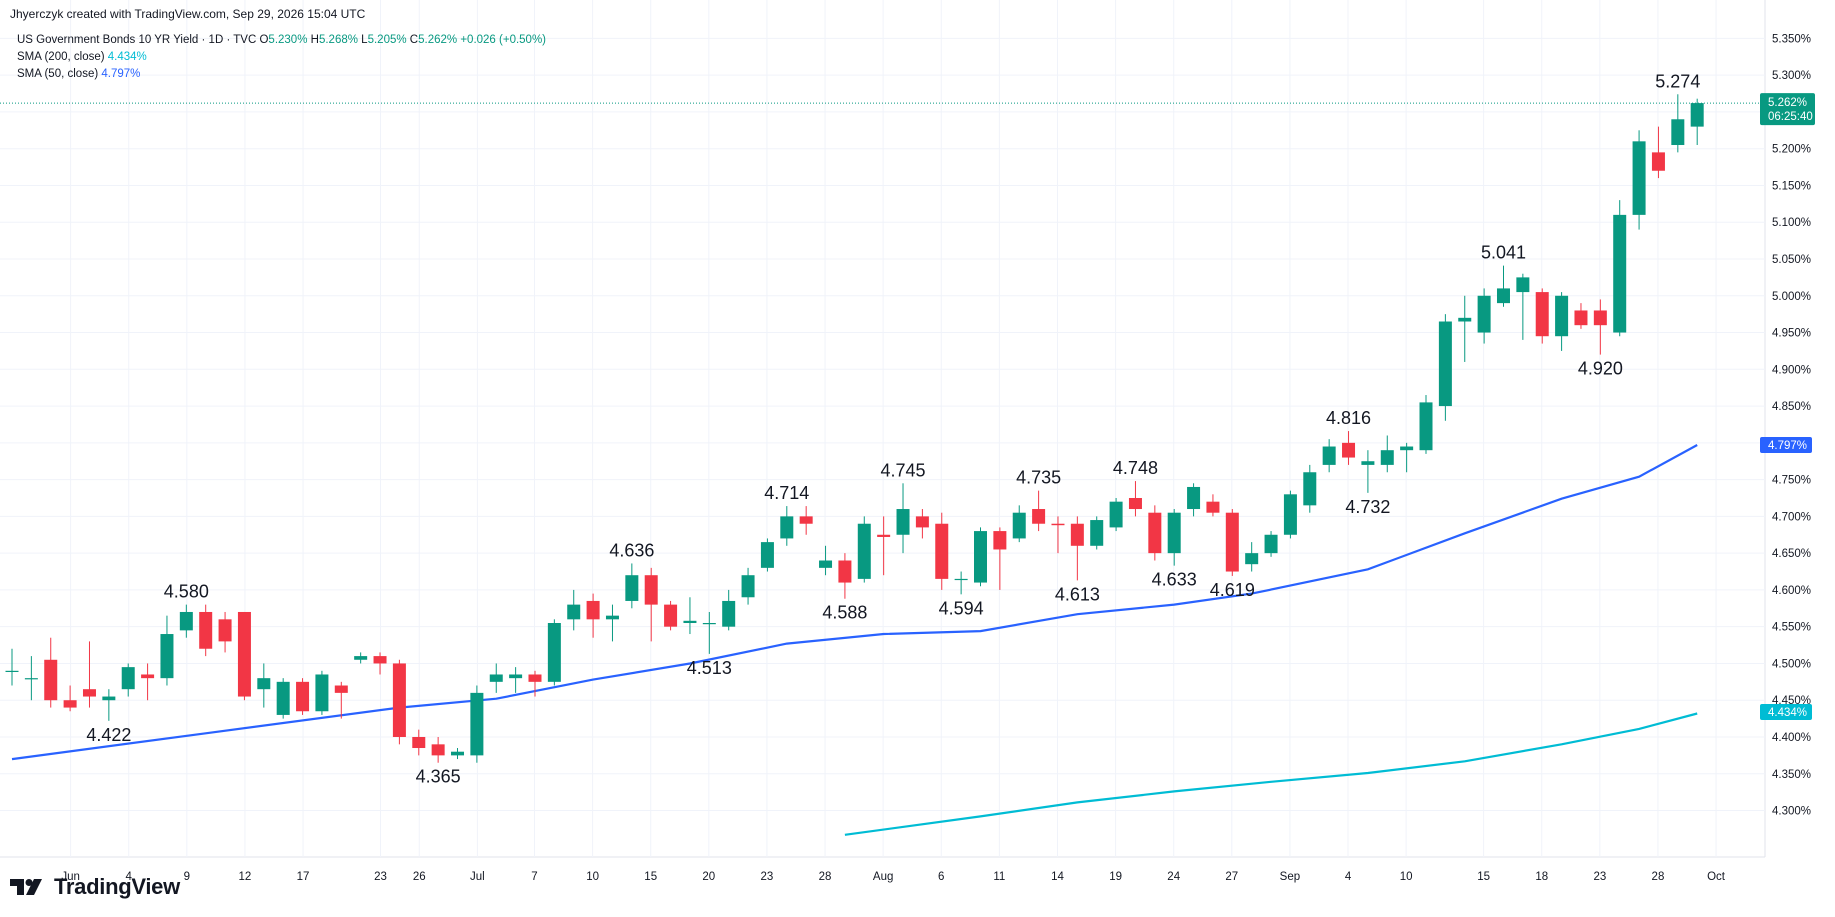  What do you see at coordinates (1791, 150) in the screenshot?
I see `price-tick-label: 5.200%` at bounding box center [1791, 150].